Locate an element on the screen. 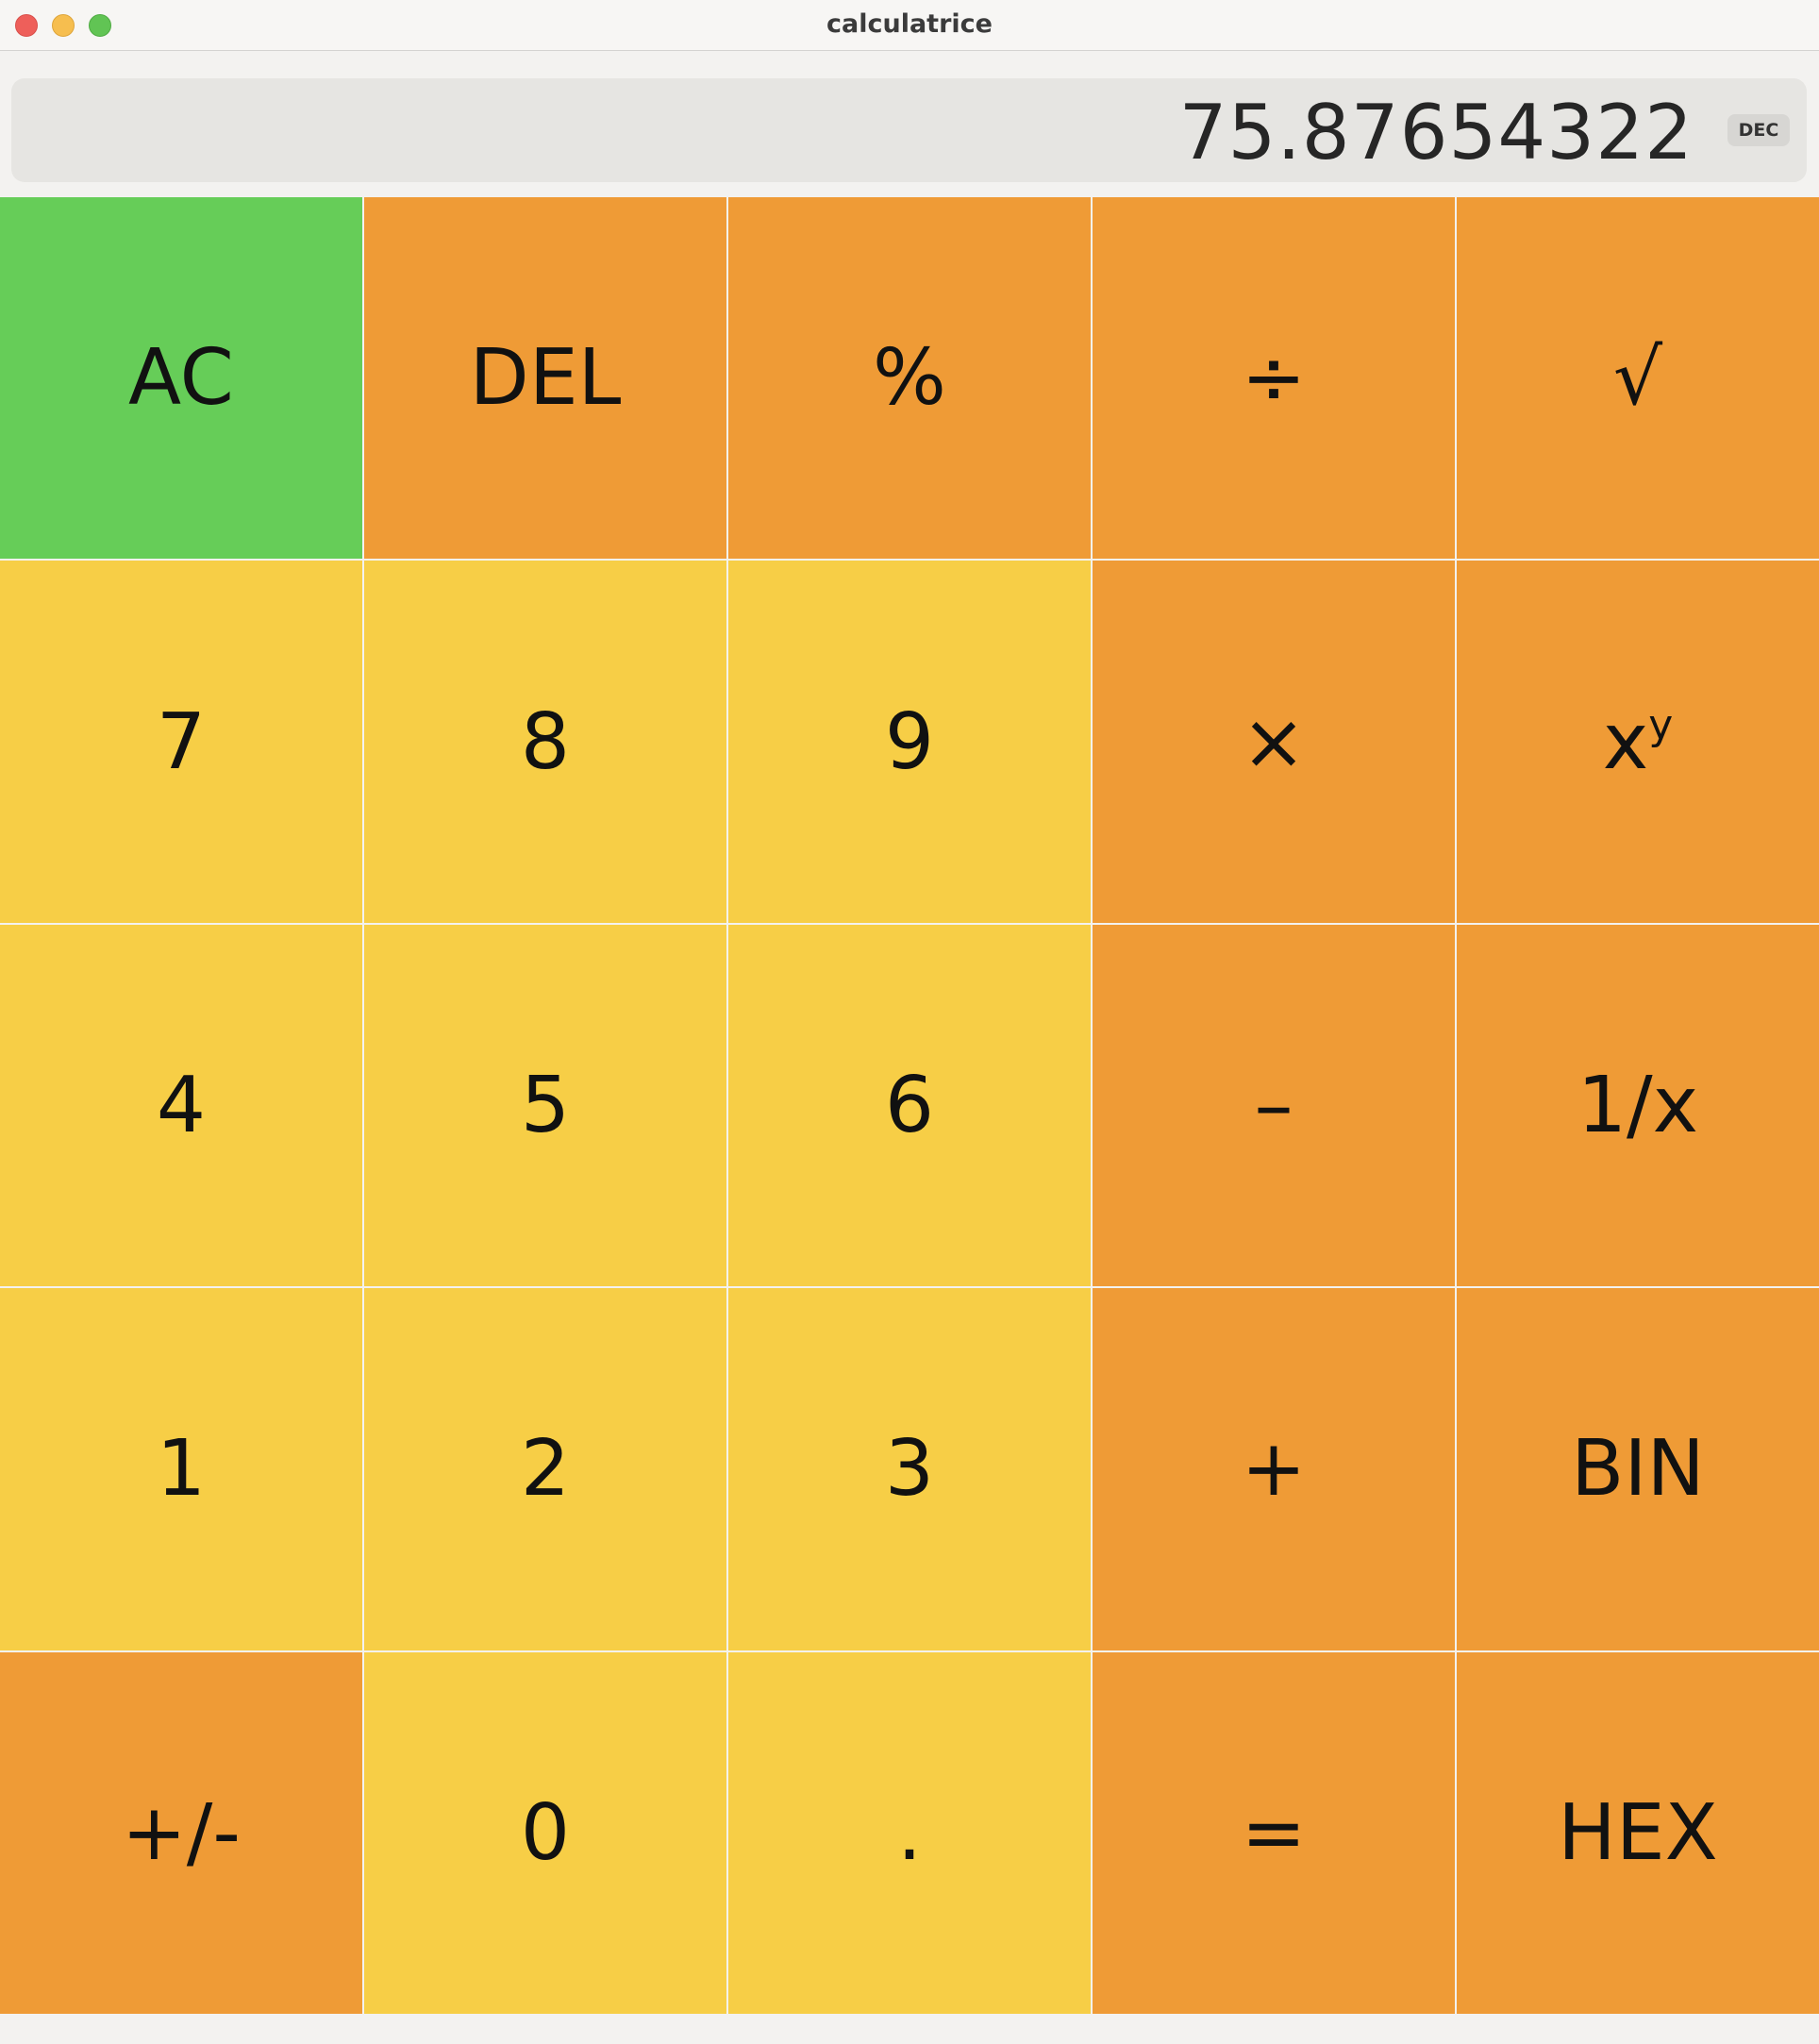 The height and width of the screenshot is (2044, 1819). minimize-window-button is located at coordinates (64, 26).